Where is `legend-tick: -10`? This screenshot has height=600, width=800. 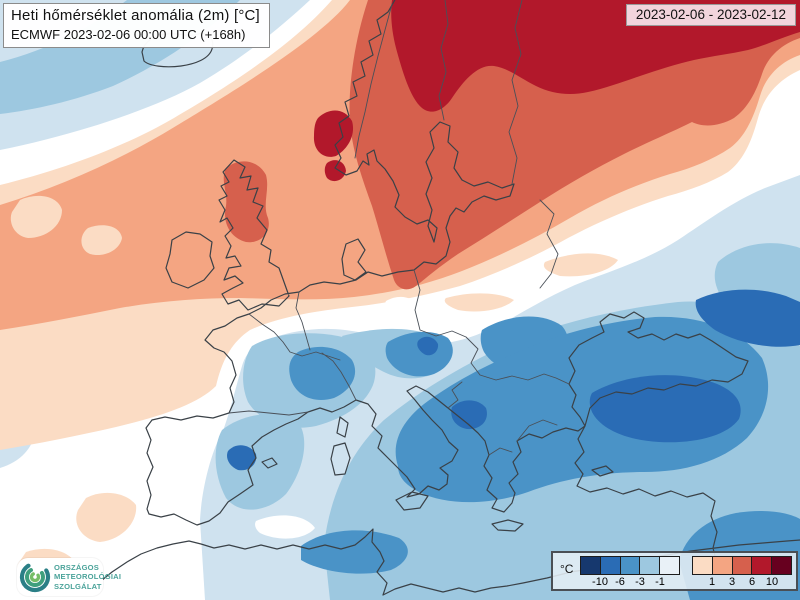 legend-tick: -10 is located at coordinates (600, 582).